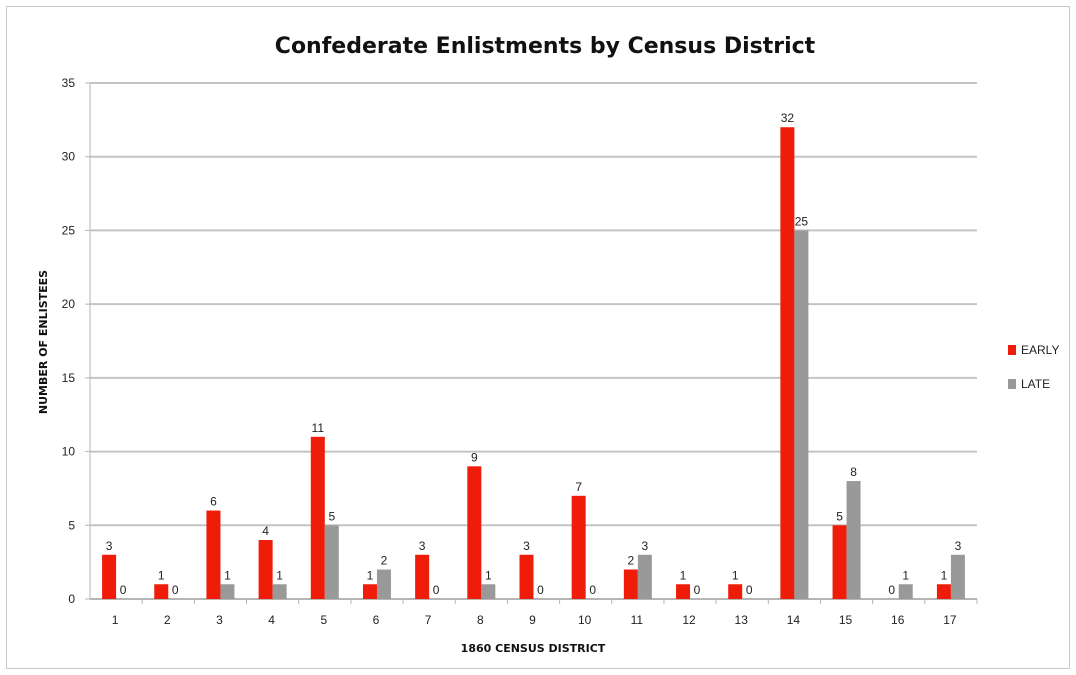 The height and width of the screenshot is (675, 1076). Describe the element at coordinates (71, 525) in the screenshot. I see `y-tick-label: 5` at that location.